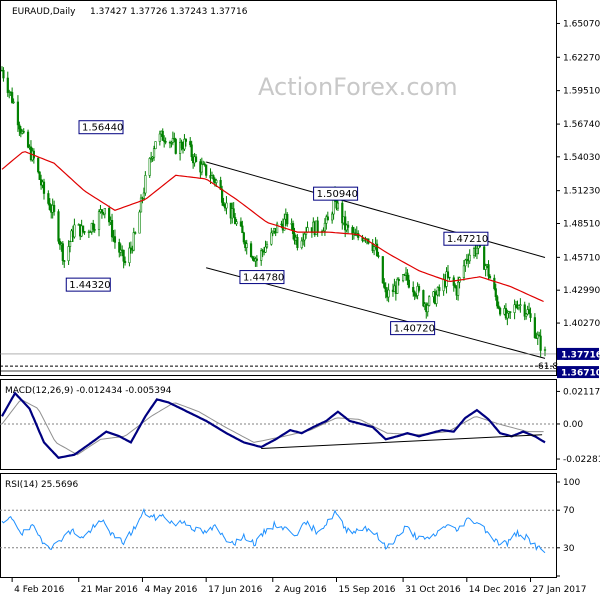 Image resolution: width=600 pixels, height=600 pixels. Describe the element at coordinates (44, 12) in the screenshot. I see `chart-title: EURAUD,Daily` at that location.